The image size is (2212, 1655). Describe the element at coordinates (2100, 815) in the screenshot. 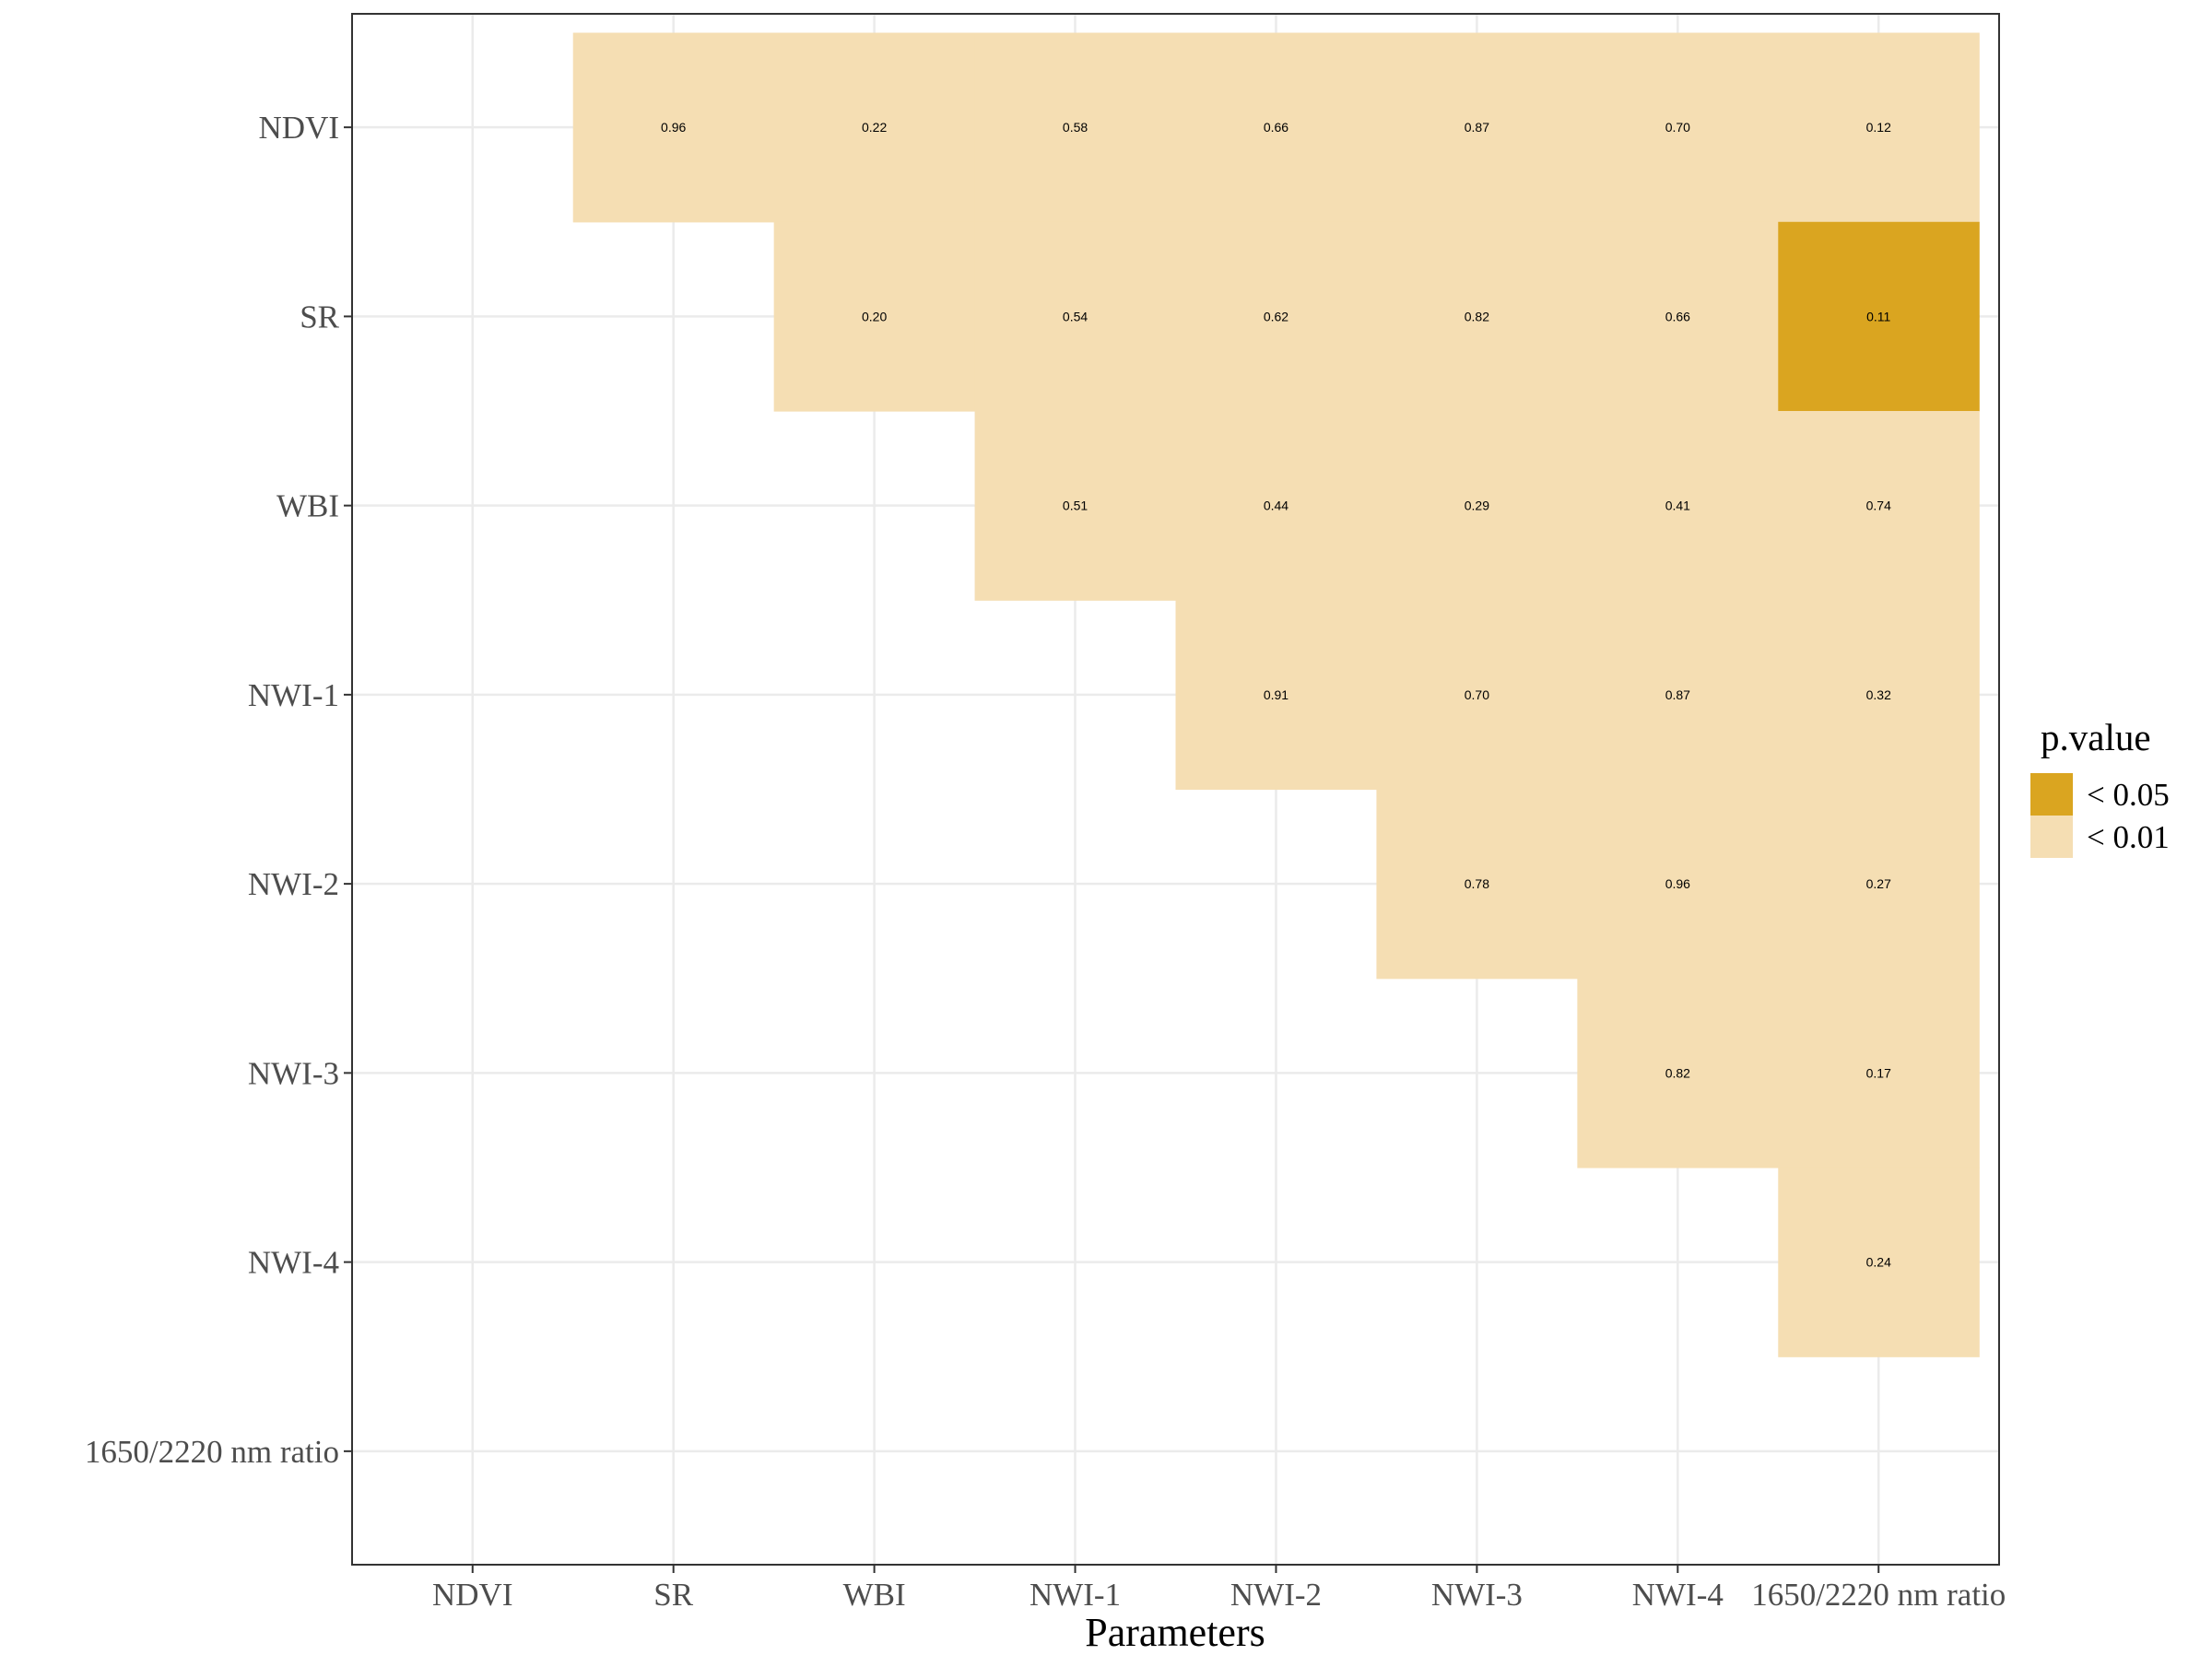

I see `legend-entries: < 0.05 < 0.01` at that location.